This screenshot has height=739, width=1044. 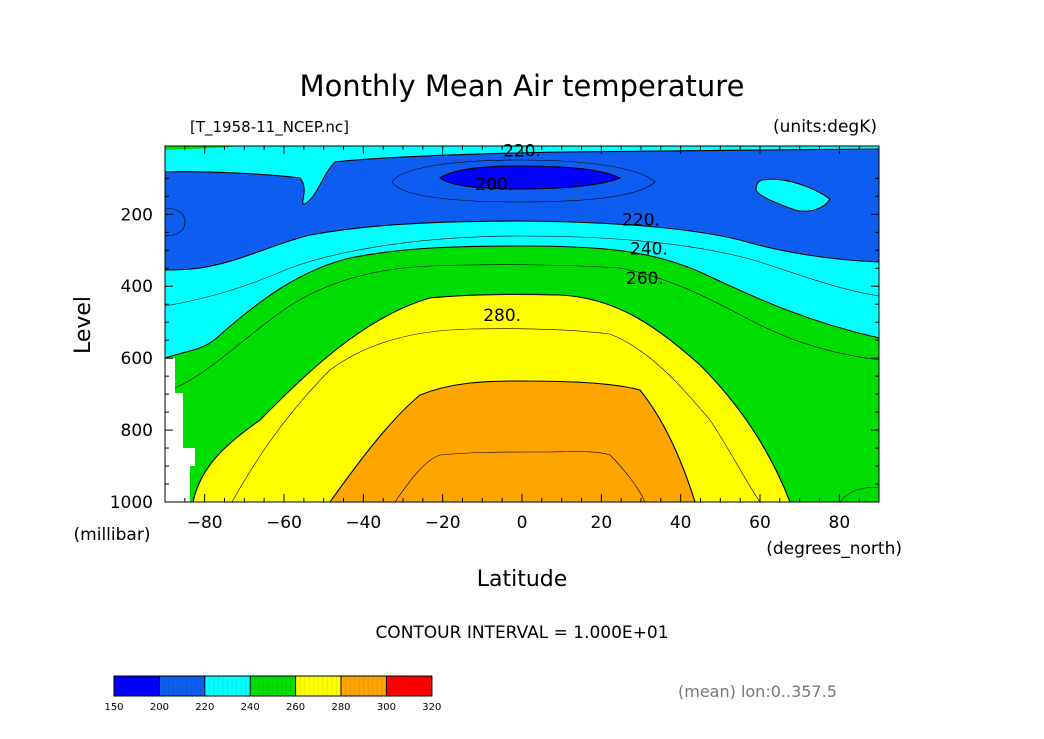 What do you see at coordinates (137, 287) in the screenshot?
I see `y-tick-label: 400` at bounding box center [137, 287].